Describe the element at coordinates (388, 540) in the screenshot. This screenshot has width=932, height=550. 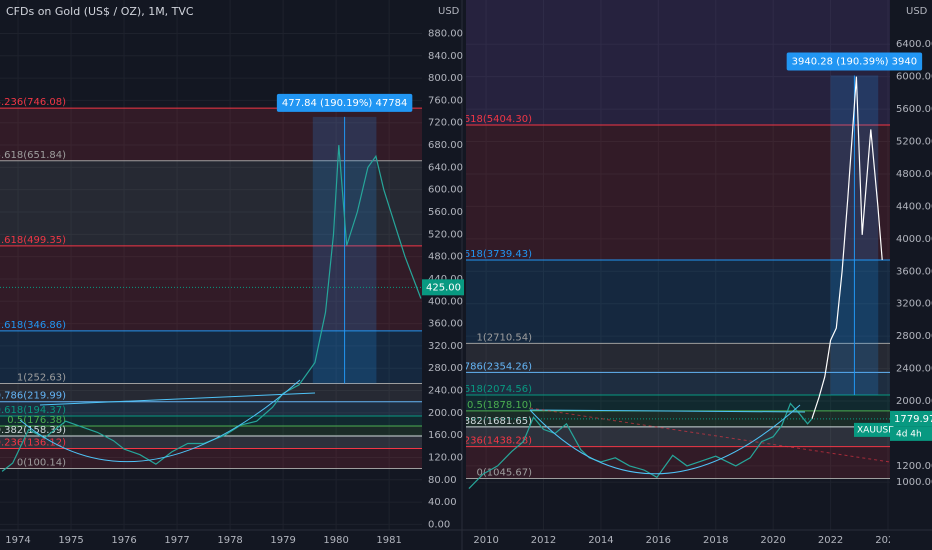
I see `x-tick-label: 1981` at that location.